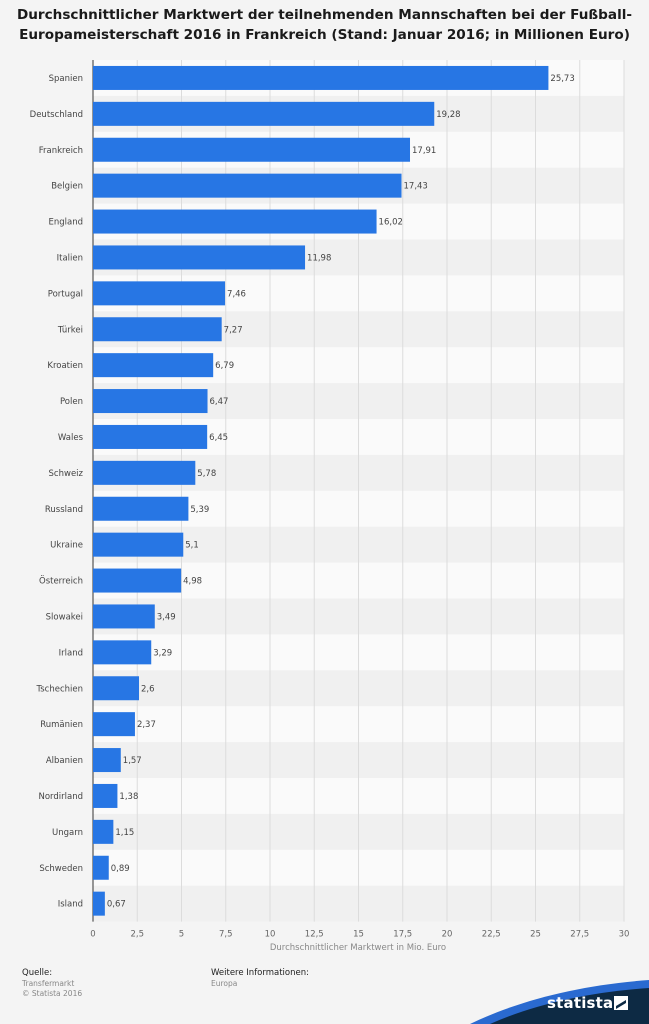 This screenshot has width=649, height=1024. What do you see at coordinates (66, 474) in the screenshot?
I see `category-label: Schweiz` at bounding box center [66, 474].